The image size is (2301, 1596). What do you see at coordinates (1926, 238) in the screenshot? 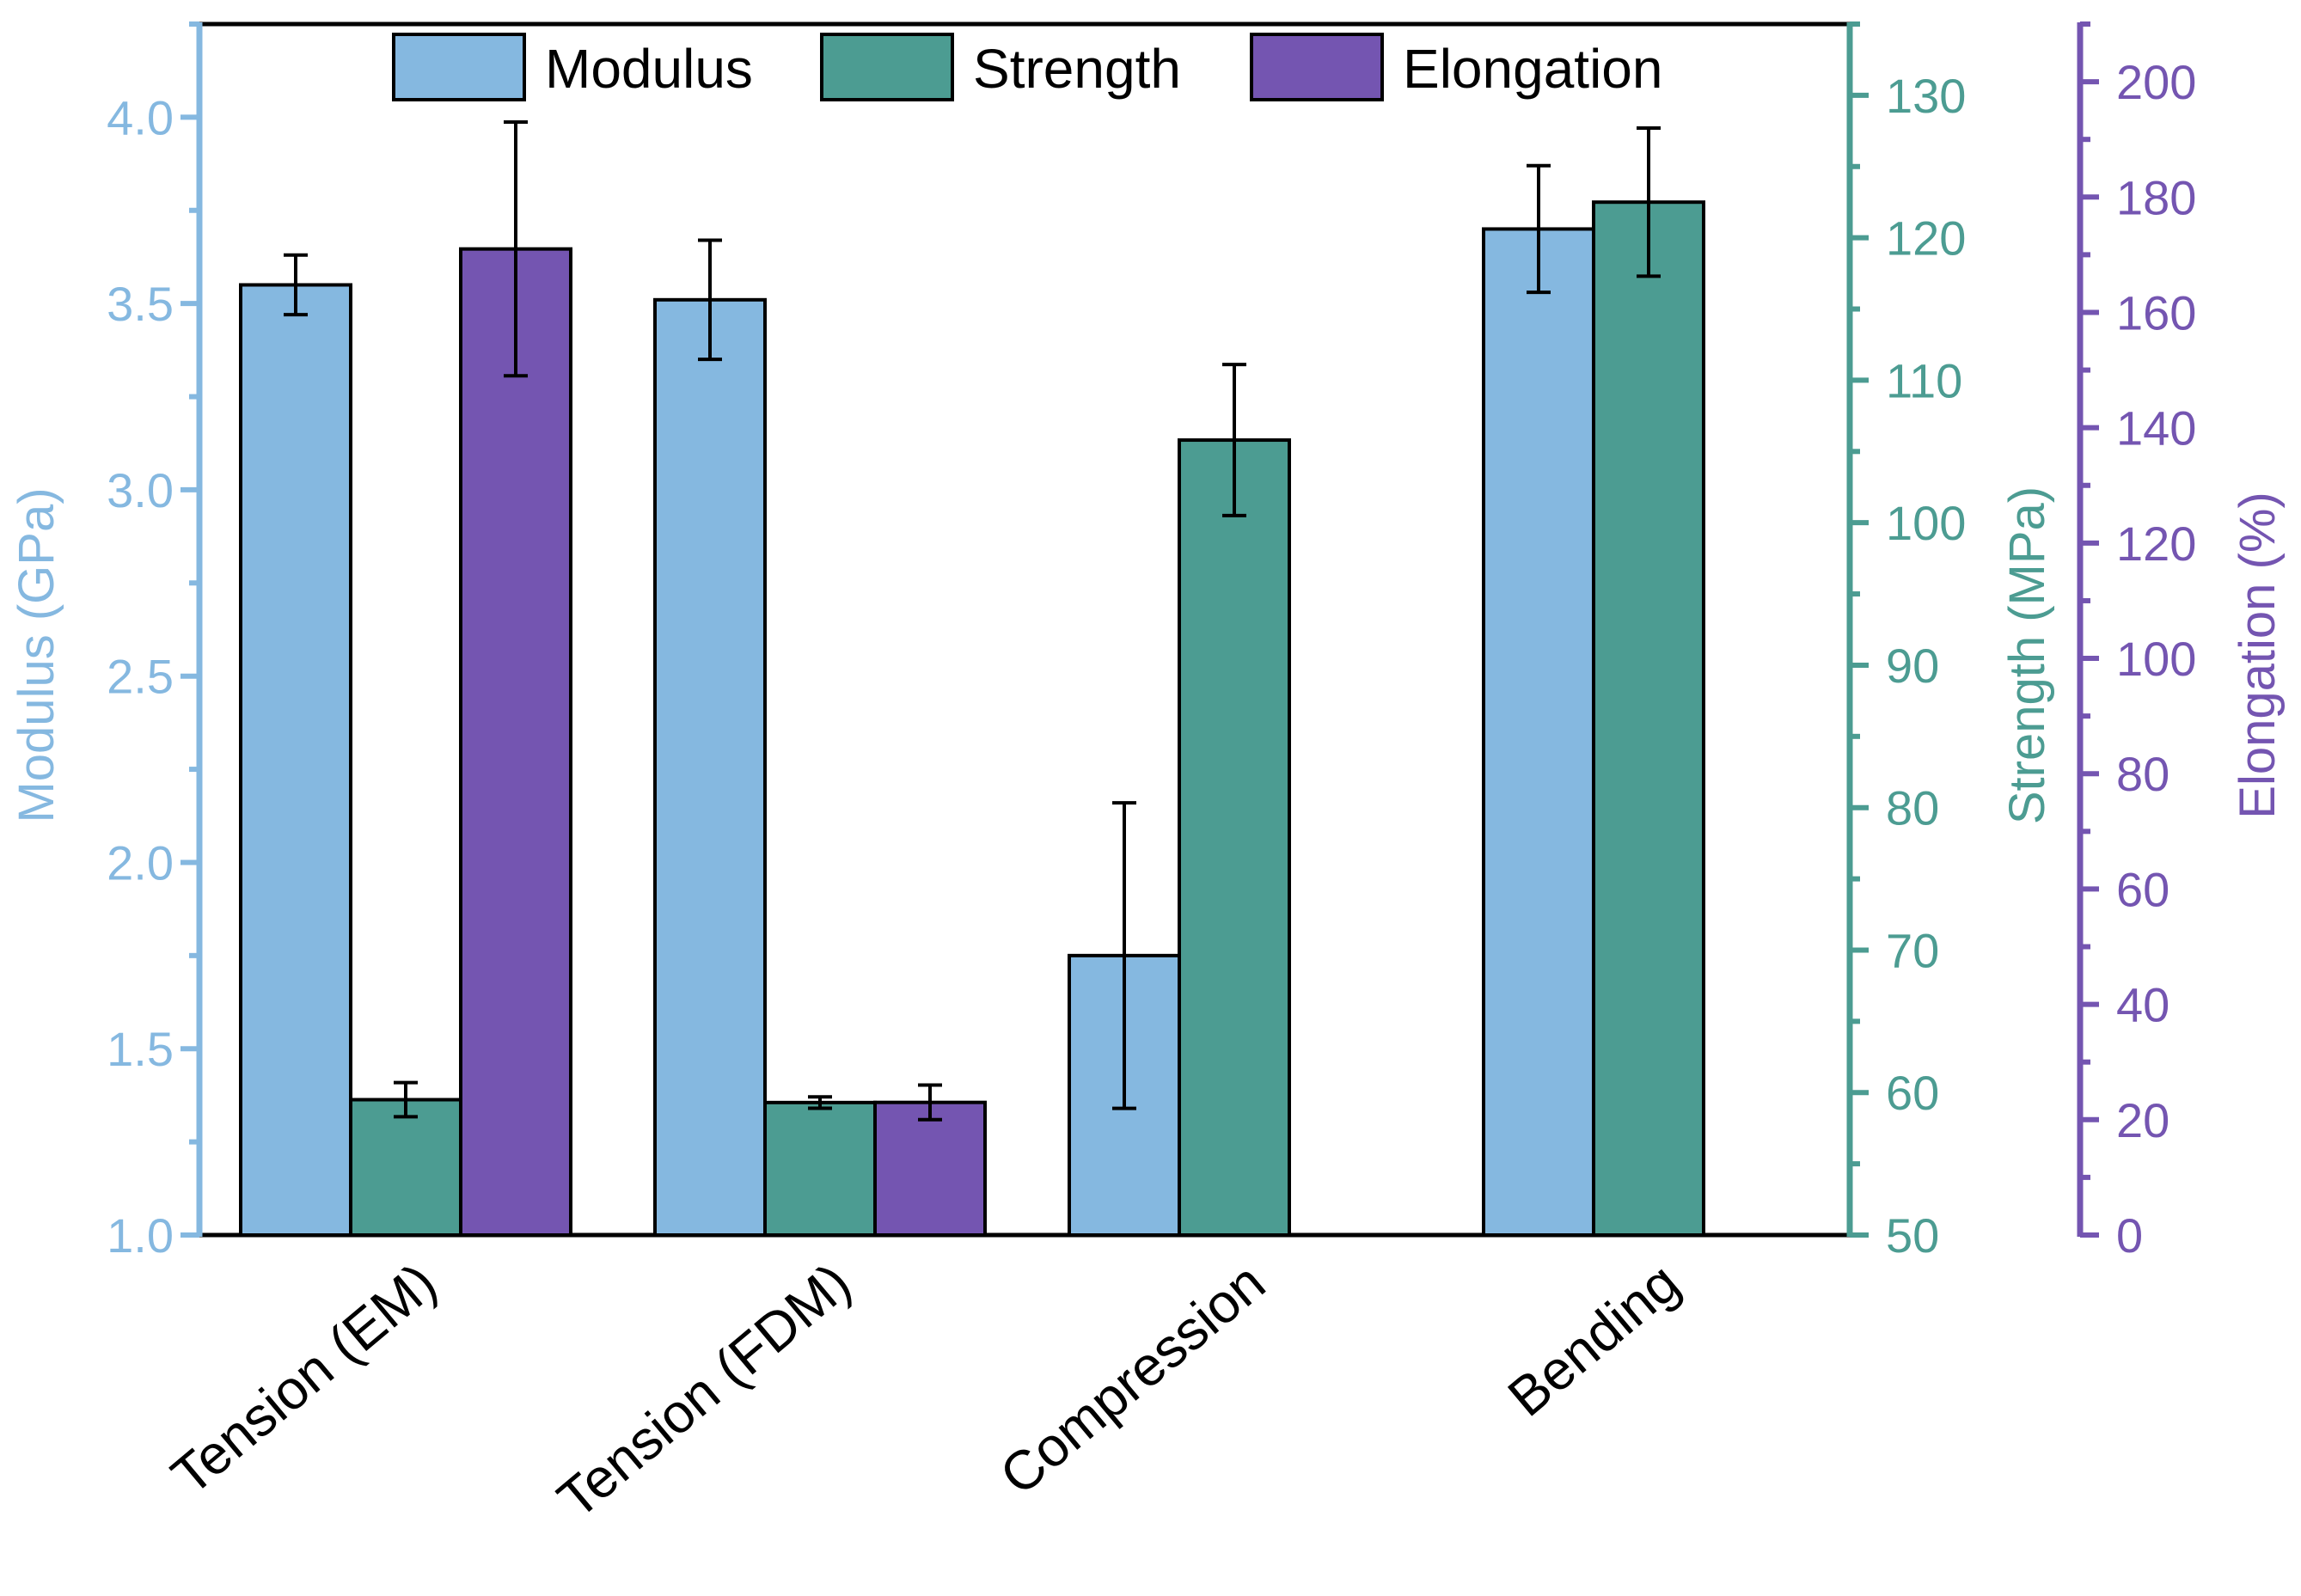
I see `right1-tick-label: 120` at bounding box center [1926, 238].